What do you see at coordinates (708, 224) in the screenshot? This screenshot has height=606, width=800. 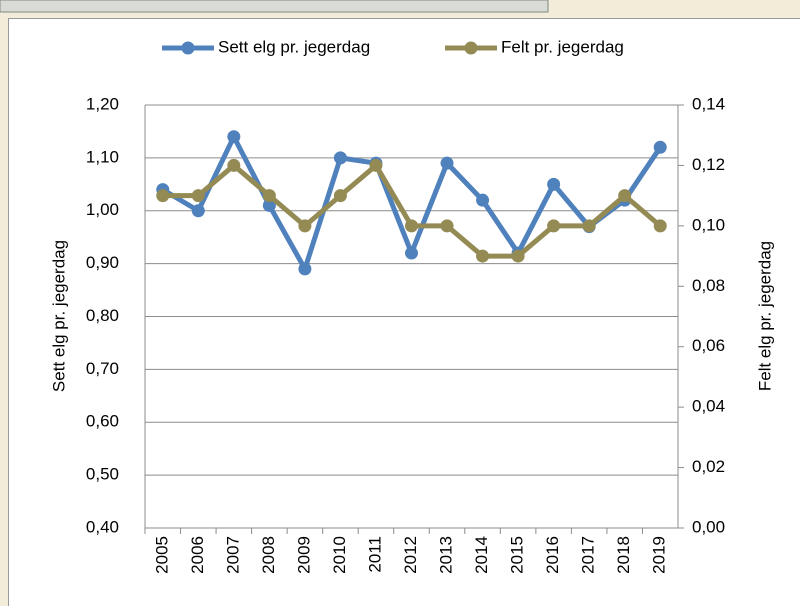 I see `y2-tick-label: 0,10` at bounding box center [708, 224].